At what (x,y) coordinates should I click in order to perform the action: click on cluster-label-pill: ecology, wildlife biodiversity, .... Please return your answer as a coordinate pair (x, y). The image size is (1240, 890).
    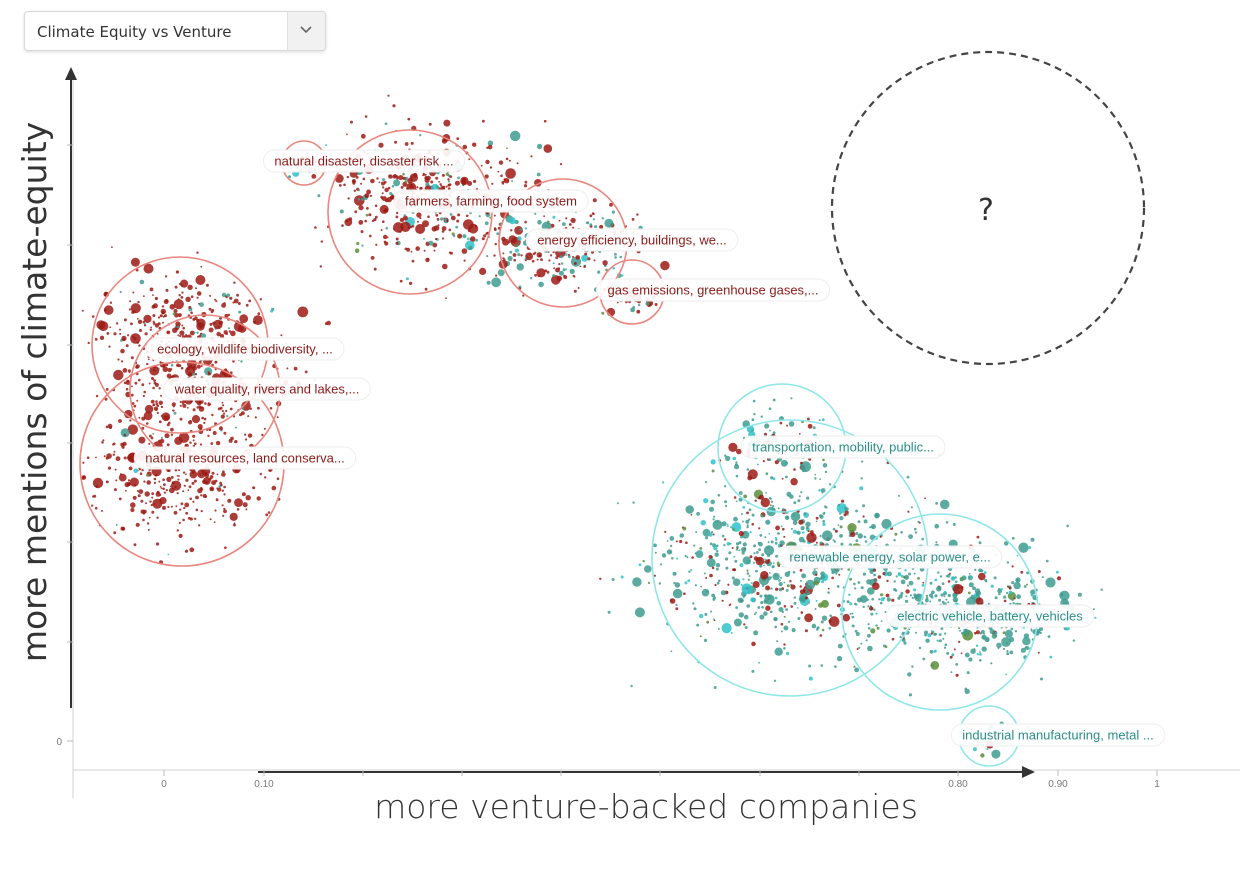
    Looking at the image, I should click on (245, 349).